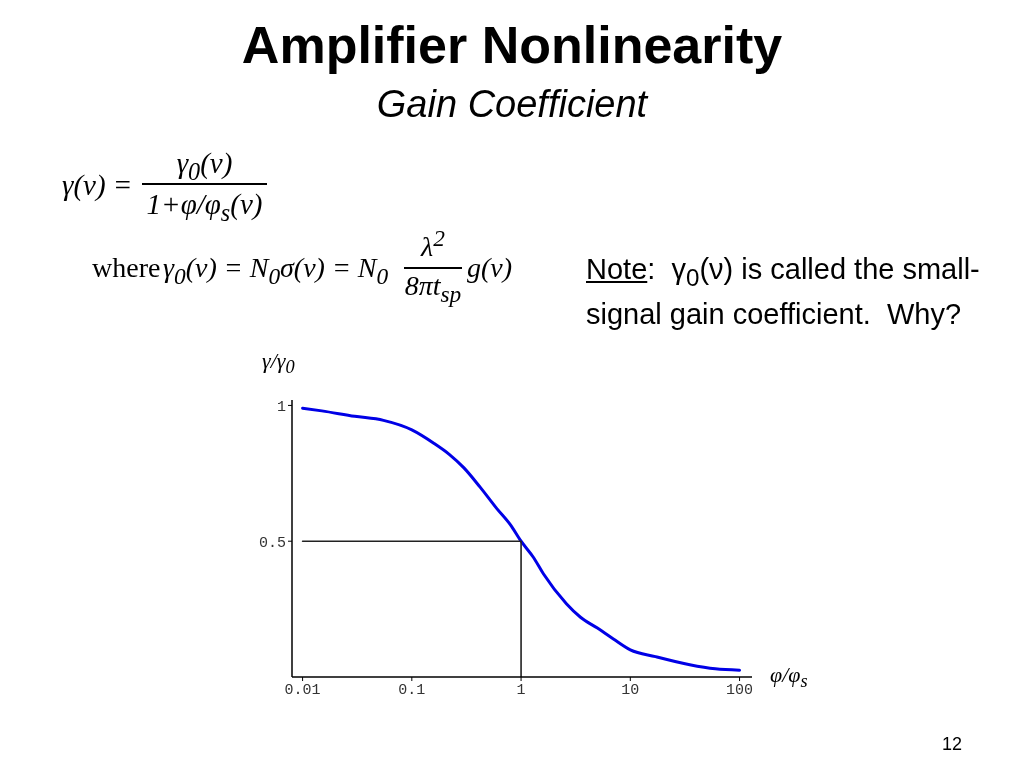 Image resolution: width=1024 pixels, height=768 pixels. Describe the element at coordinates (272, 543) in the screenshot. I see `y-tick-label: 0.5` at that location.